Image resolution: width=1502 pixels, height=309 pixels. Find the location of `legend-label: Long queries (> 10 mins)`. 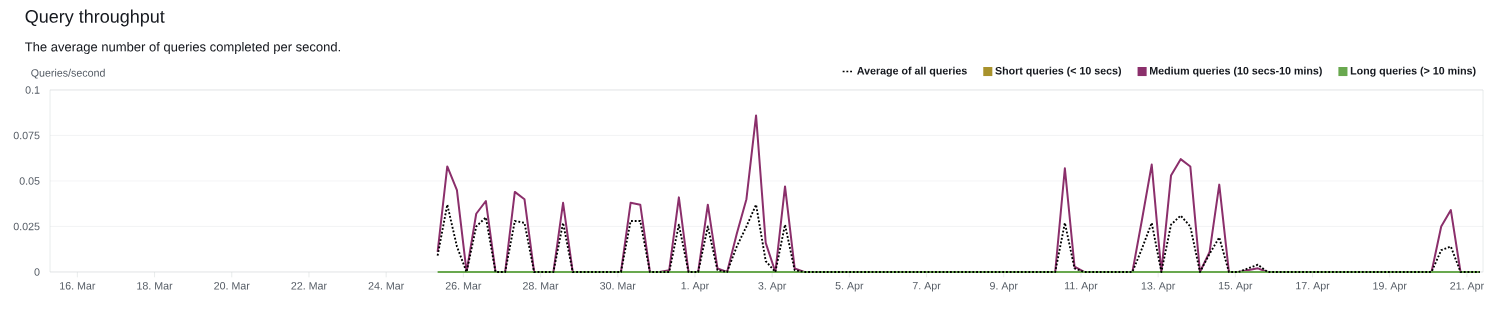

legend-label: Long queries (> 10 mins) is located at coordinates (1413, 71).